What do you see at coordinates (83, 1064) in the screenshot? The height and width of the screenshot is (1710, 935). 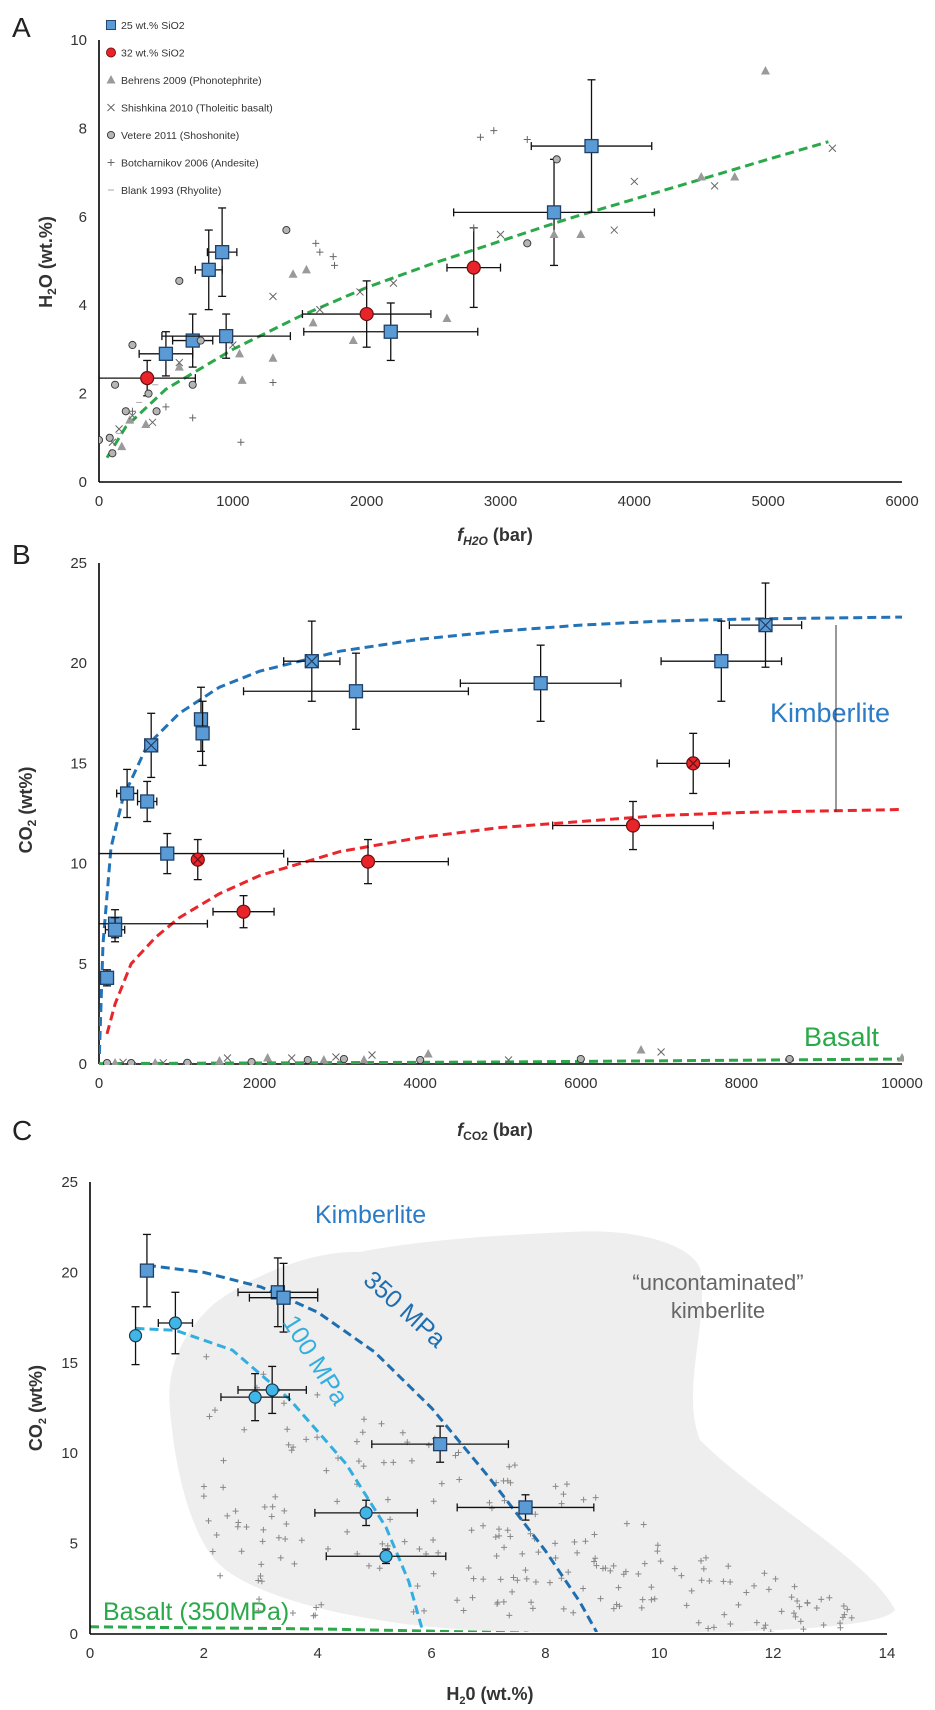 I see `y-tick-label: 0` at bounding box center [83, 1064].